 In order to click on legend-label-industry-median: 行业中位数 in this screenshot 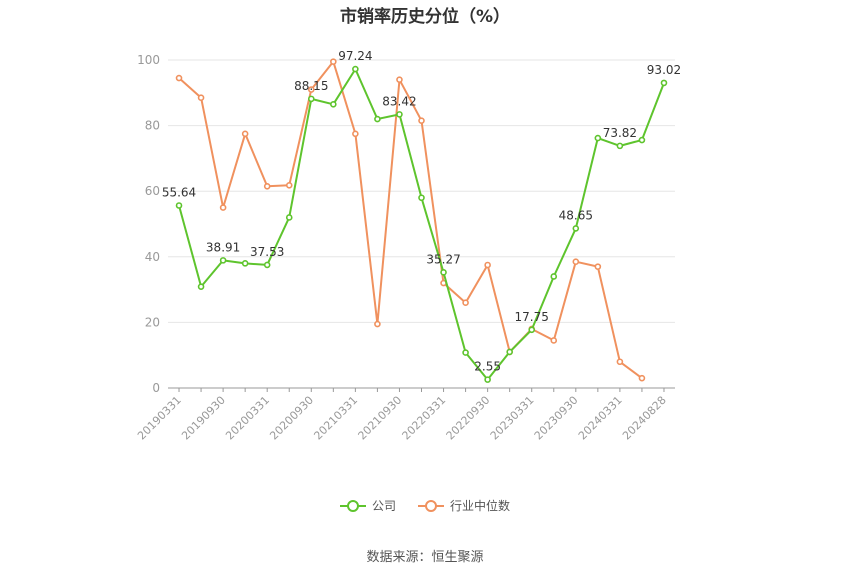, I will do `click(480, 506)`.